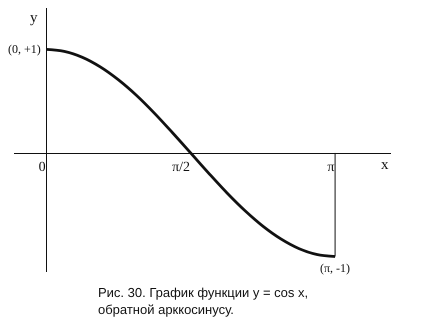  What do you see at coordinates (330, 167) in the screenshot?
I see `x-tick-label: π` at bounding box center [330, 167].